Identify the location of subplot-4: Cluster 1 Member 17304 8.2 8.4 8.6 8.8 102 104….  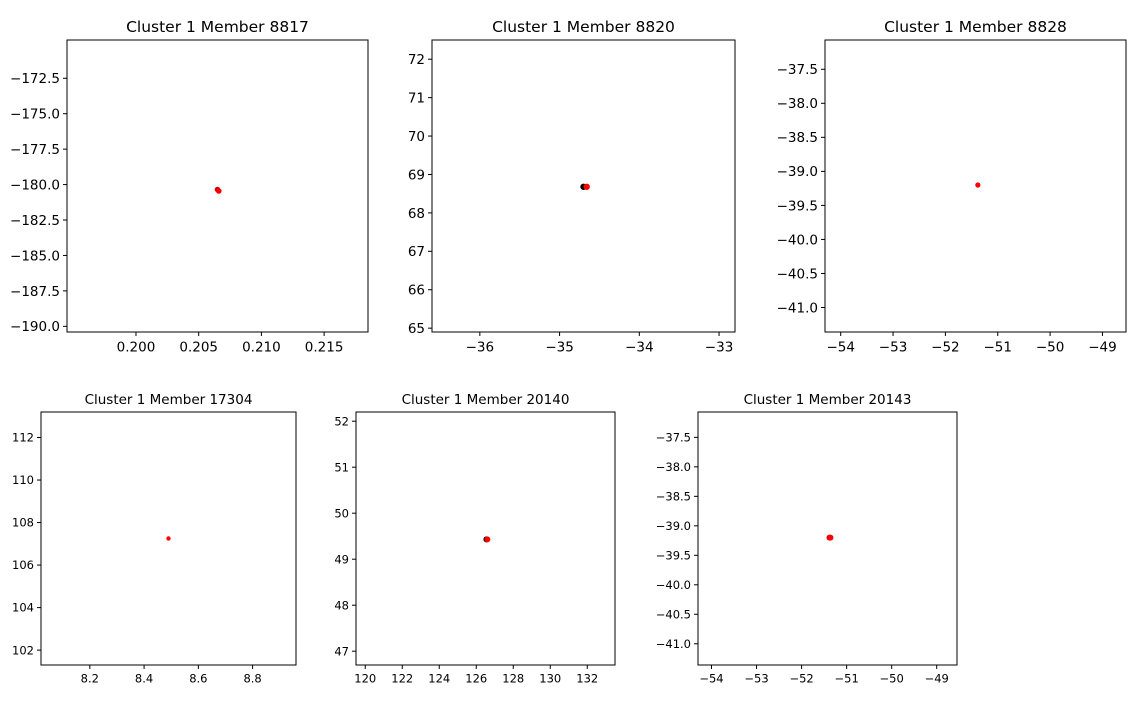
(154, 539).